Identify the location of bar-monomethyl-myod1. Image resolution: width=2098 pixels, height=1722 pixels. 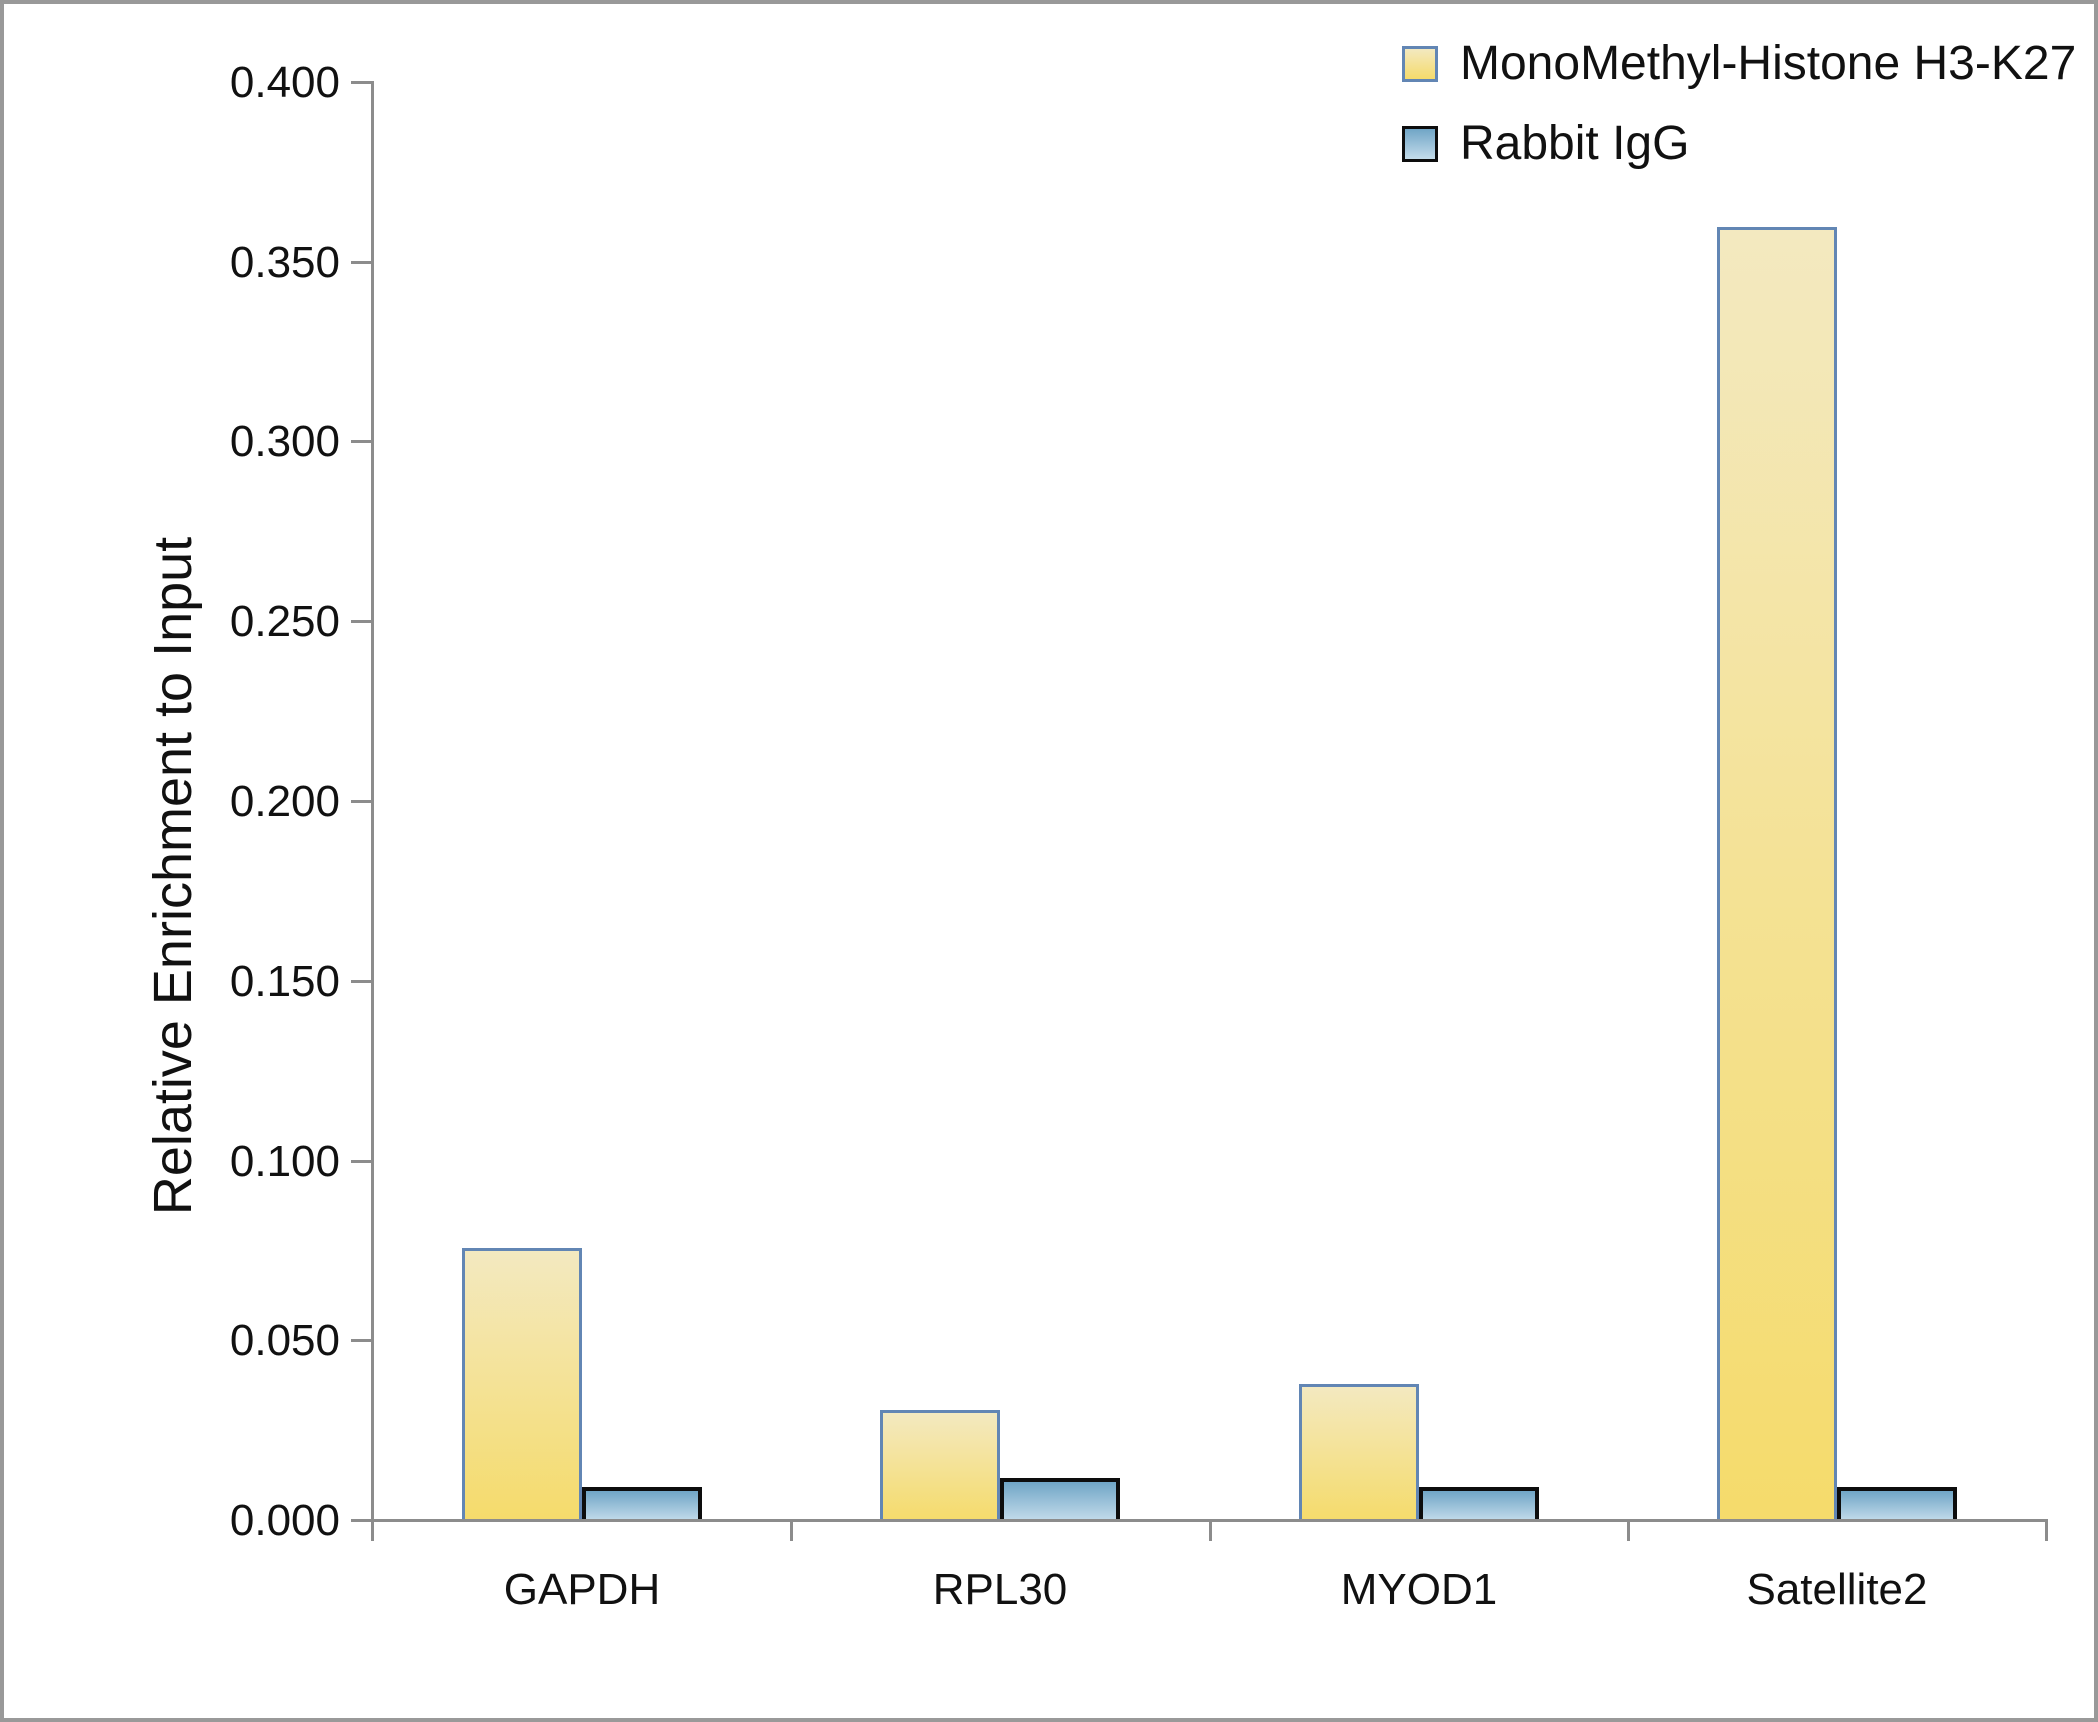
(1358, 1452).